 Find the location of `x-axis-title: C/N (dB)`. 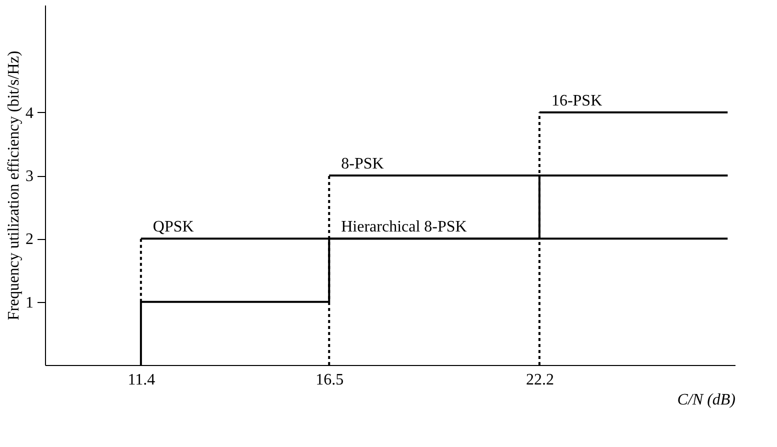

x-axis-title: C/N (dB) is located at coordinates (706, 400).